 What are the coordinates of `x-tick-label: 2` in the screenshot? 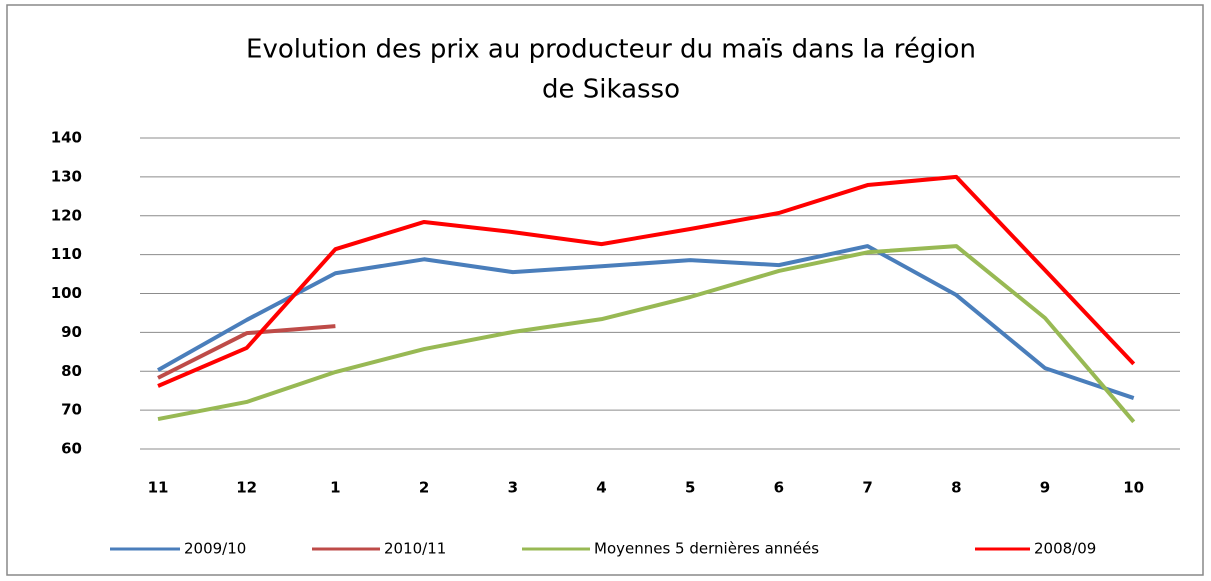 It's located at (424, 488).